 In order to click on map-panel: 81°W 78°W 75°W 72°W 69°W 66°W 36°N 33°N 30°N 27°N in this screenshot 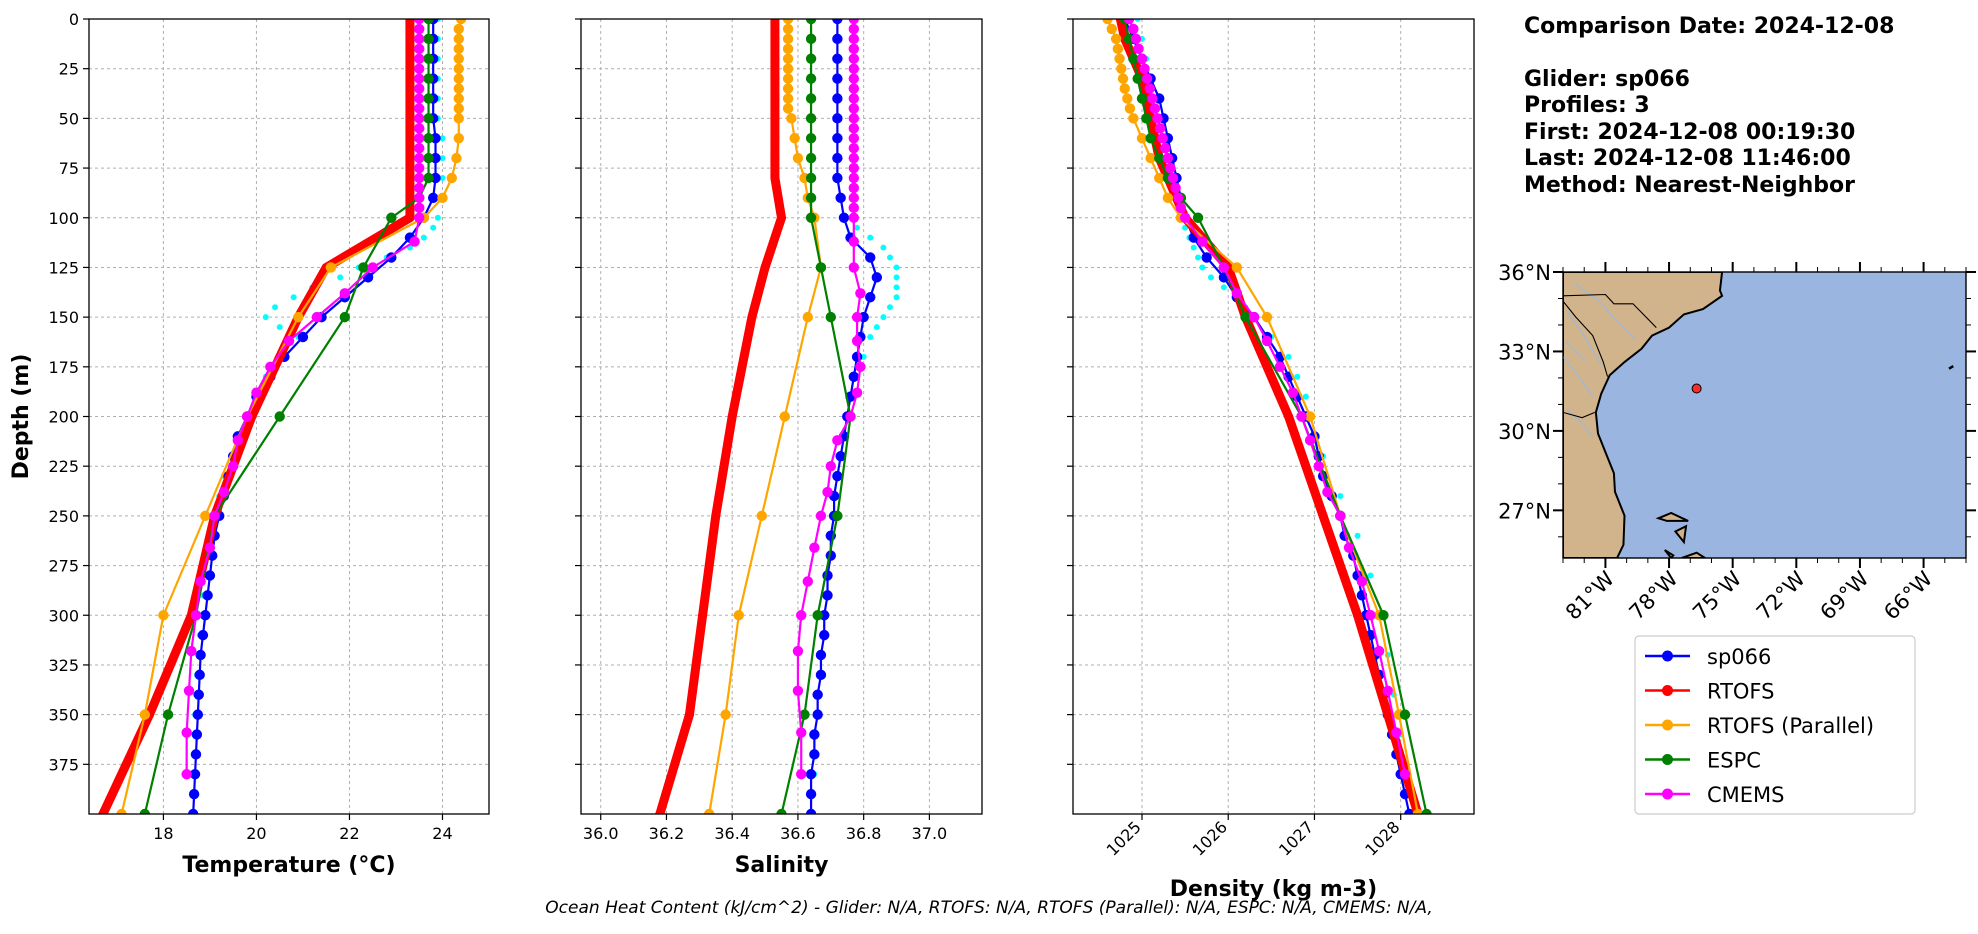, I will do `click(1737, 443)`.